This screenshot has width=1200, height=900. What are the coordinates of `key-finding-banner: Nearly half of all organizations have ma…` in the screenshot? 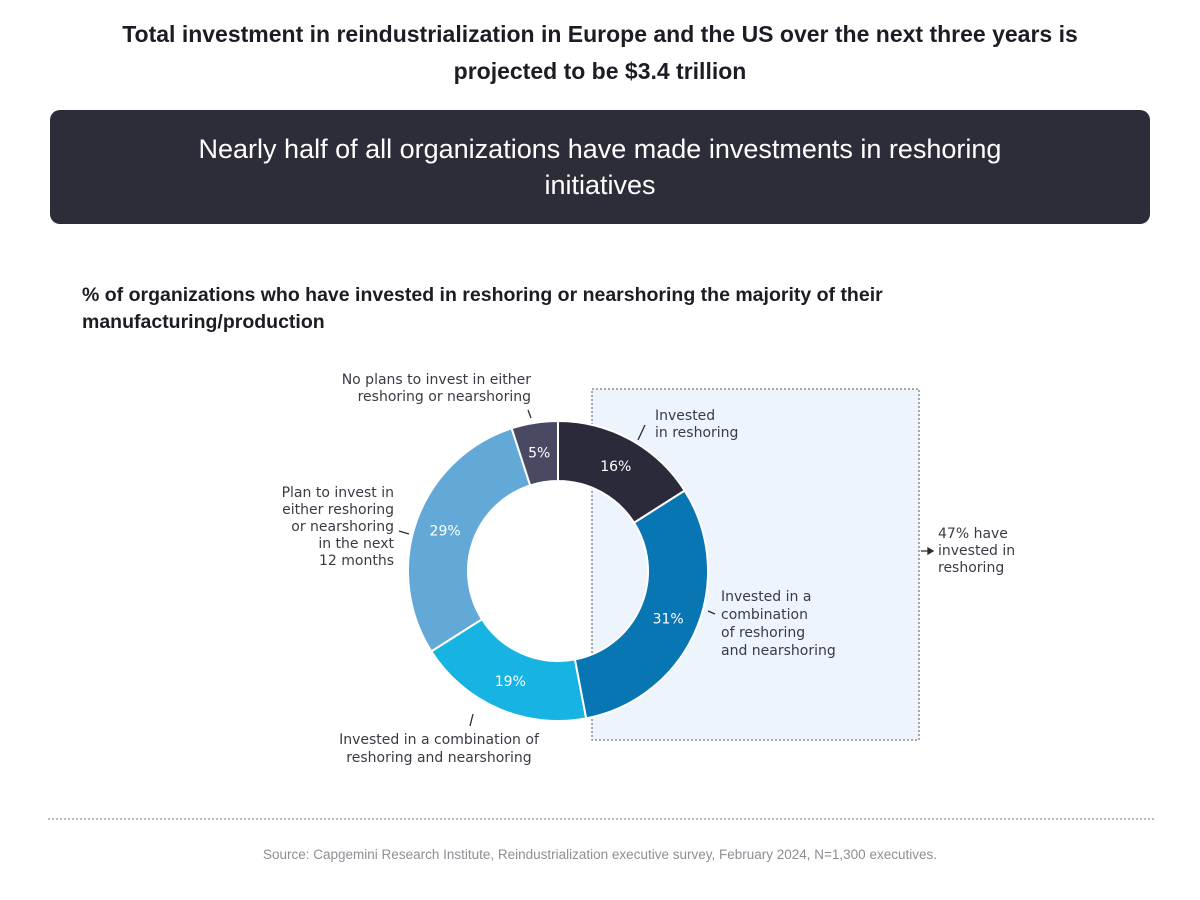 It's located at (600, 167).